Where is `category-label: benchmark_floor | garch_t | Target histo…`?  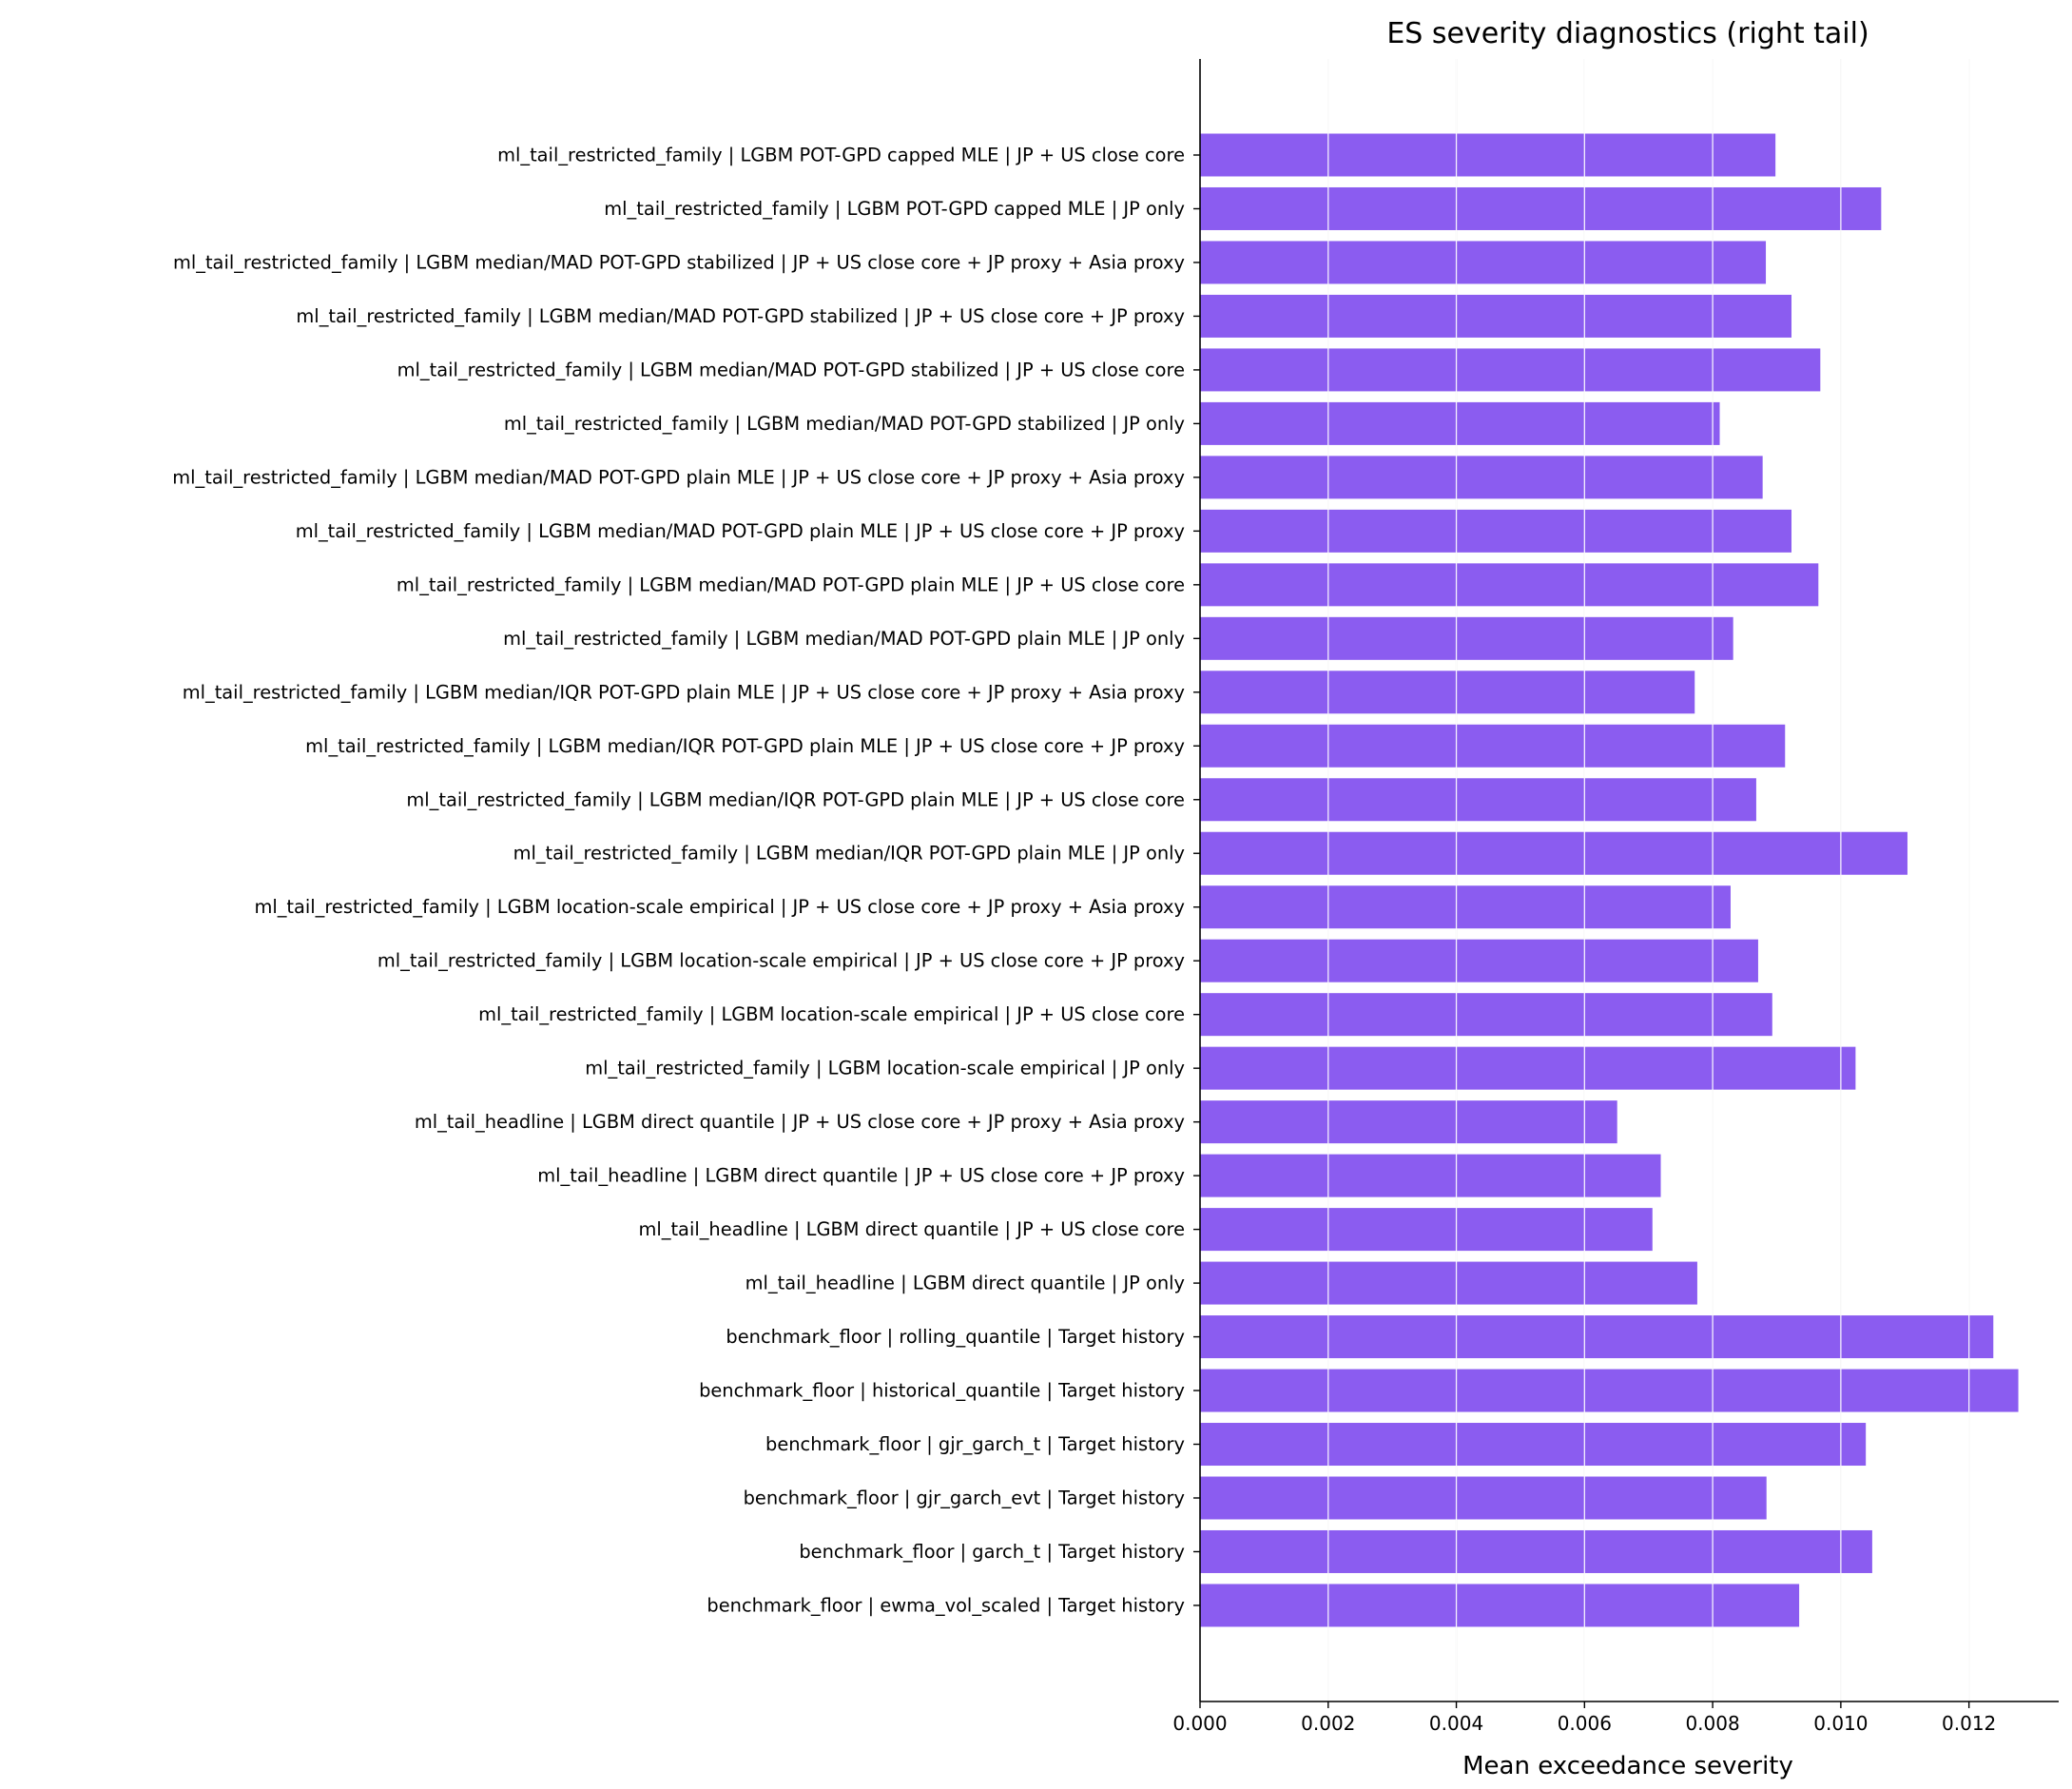 category-label: benchmark_floor | garch_t | Target histo… is located at coordinates (992, 1552).